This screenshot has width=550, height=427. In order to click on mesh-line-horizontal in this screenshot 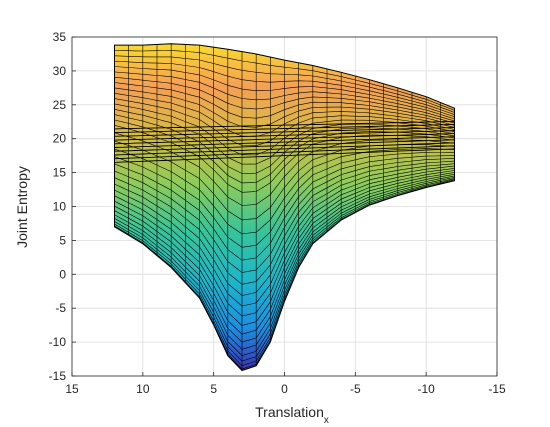, I will do `click(284, 114)`.